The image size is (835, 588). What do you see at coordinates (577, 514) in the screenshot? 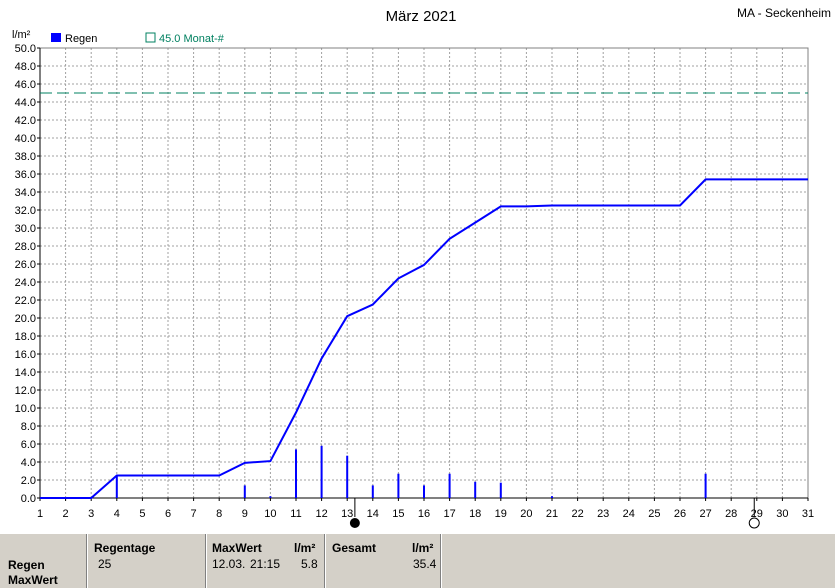
I see `x-tick-label: 22` at bounding box center [577, 514].